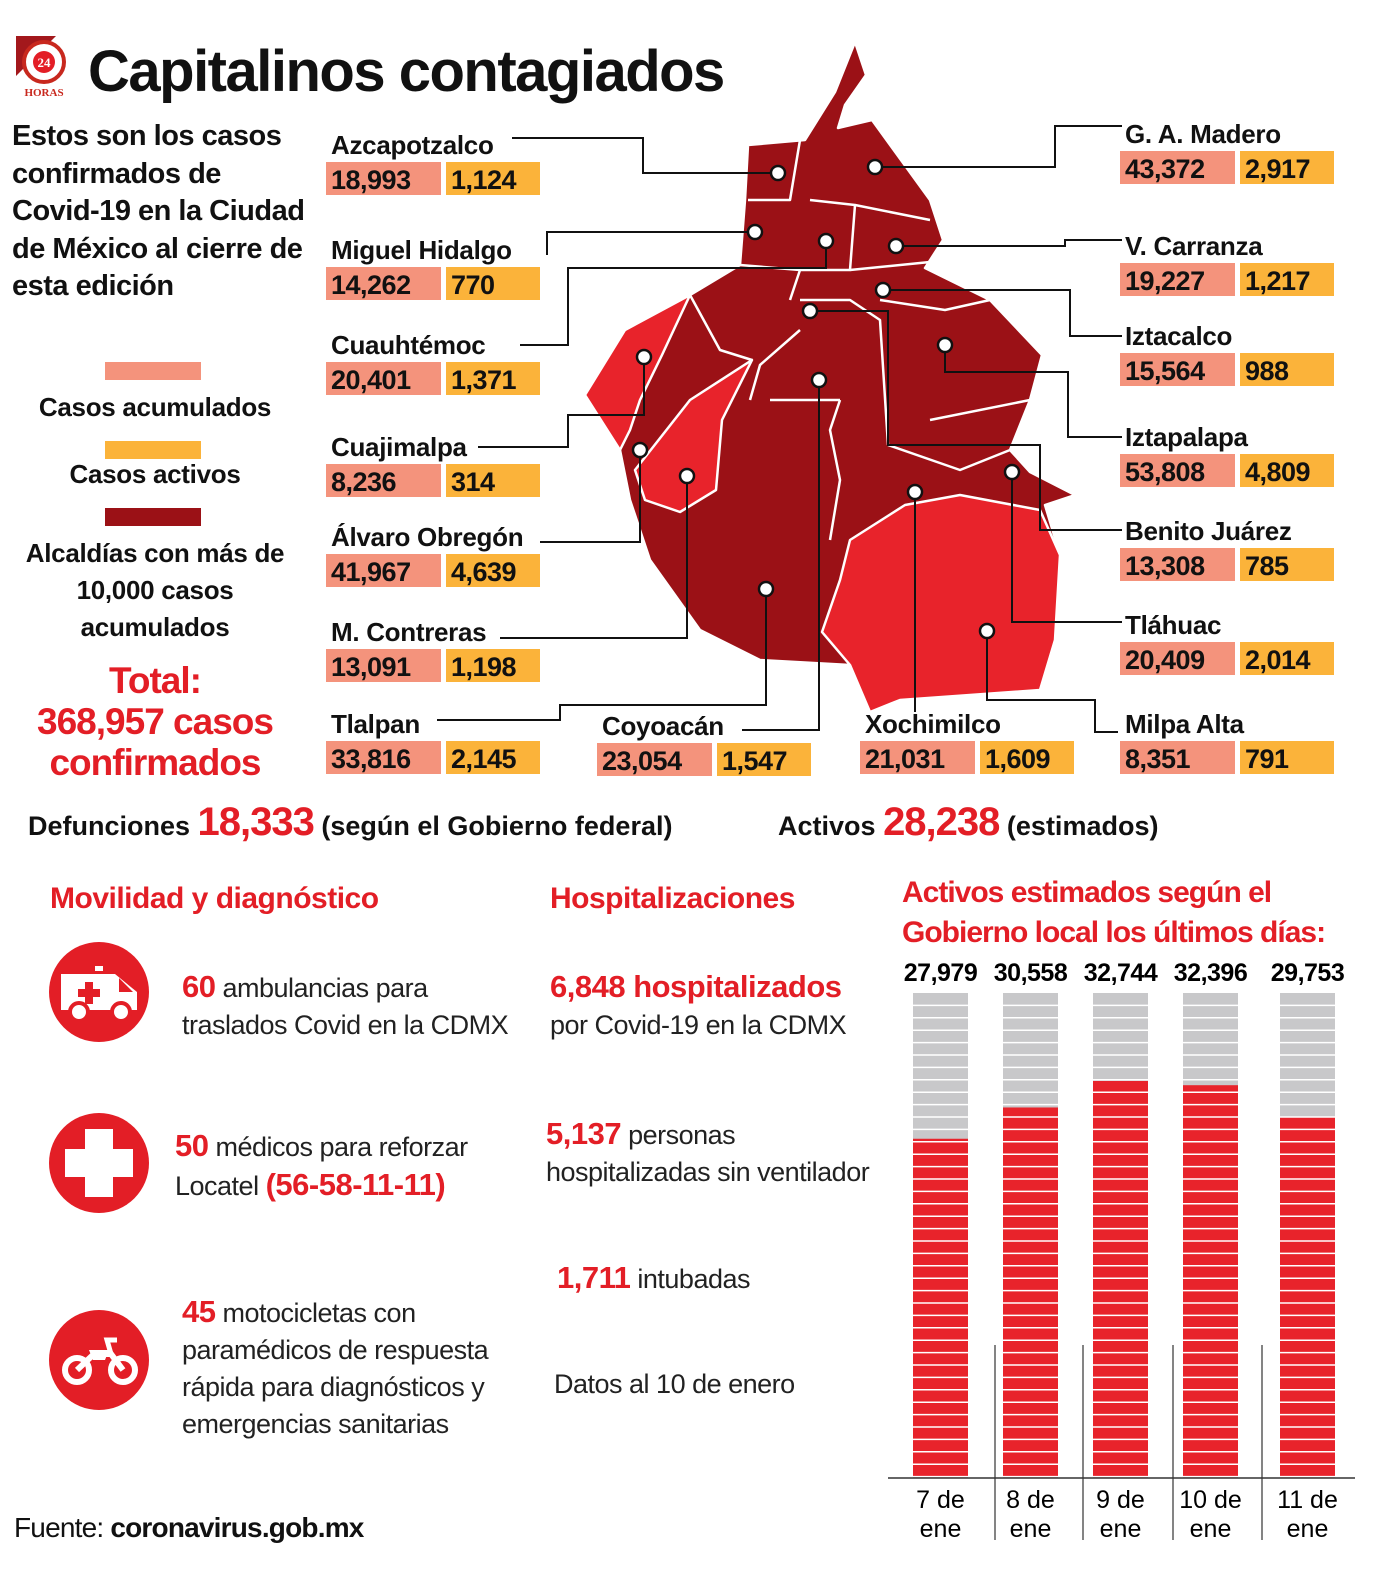  Describe the element at coordinates (383, 283) in the screenshot. I see `accumulated-cases: 14,262` at that location.